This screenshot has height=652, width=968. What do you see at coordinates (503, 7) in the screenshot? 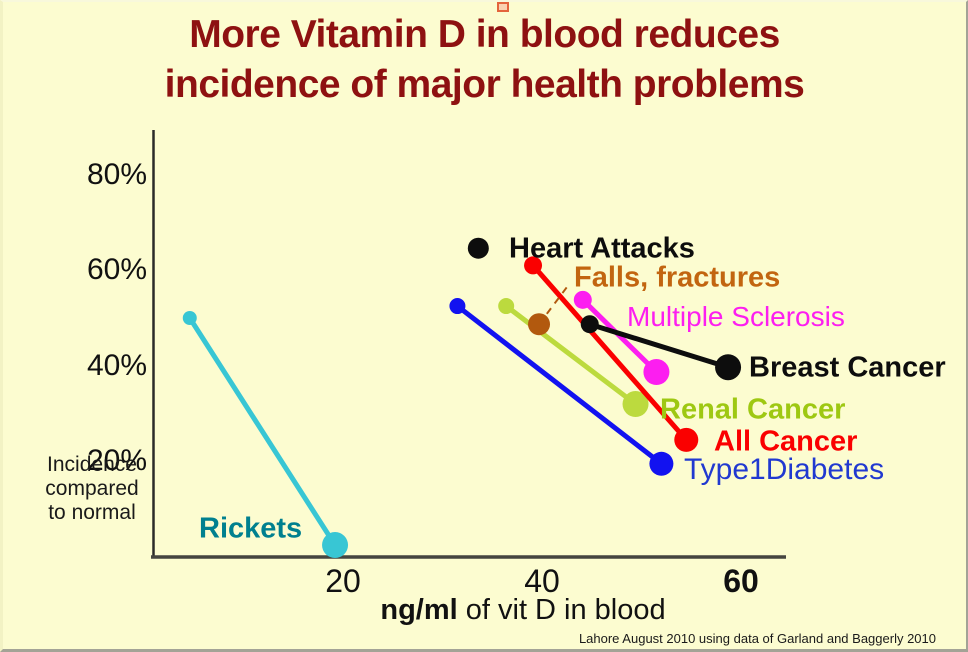
I see `selection-handle` at bounding box center [503, 7].